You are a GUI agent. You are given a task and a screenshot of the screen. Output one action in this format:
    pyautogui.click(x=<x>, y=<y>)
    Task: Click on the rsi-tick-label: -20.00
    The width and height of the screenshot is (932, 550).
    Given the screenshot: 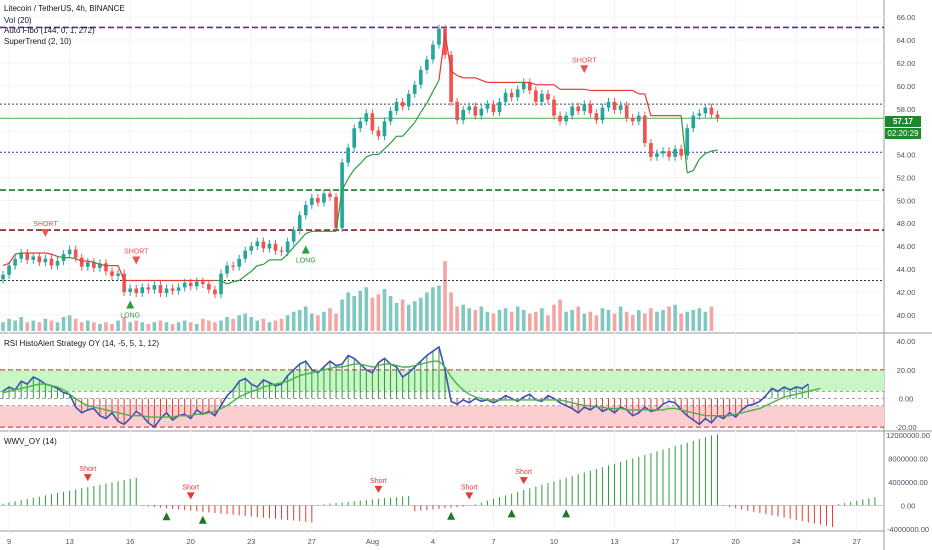 What is the action you would take?
    pyautogui.click(x=905, y=427)
    